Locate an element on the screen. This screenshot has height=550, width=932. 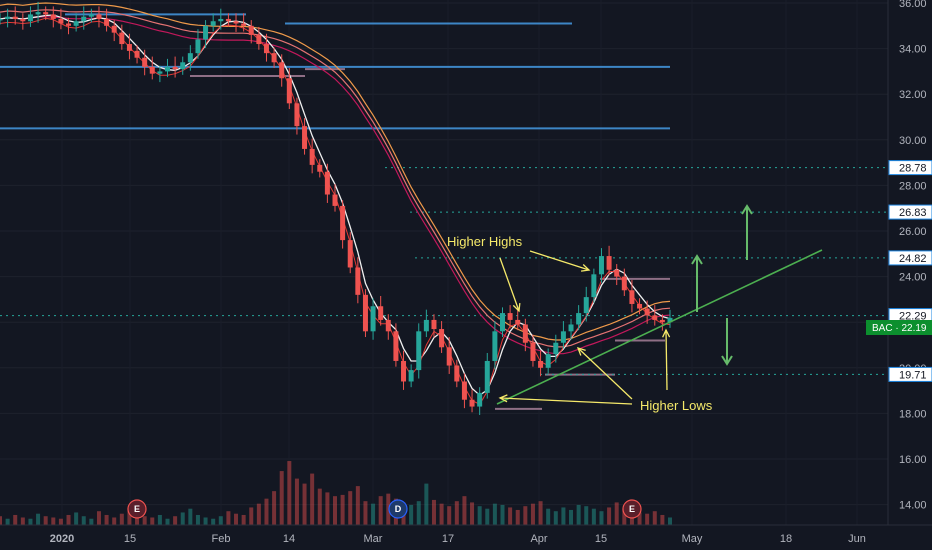
y-tick-label: 14.00 is located at coordinates (913, 506).